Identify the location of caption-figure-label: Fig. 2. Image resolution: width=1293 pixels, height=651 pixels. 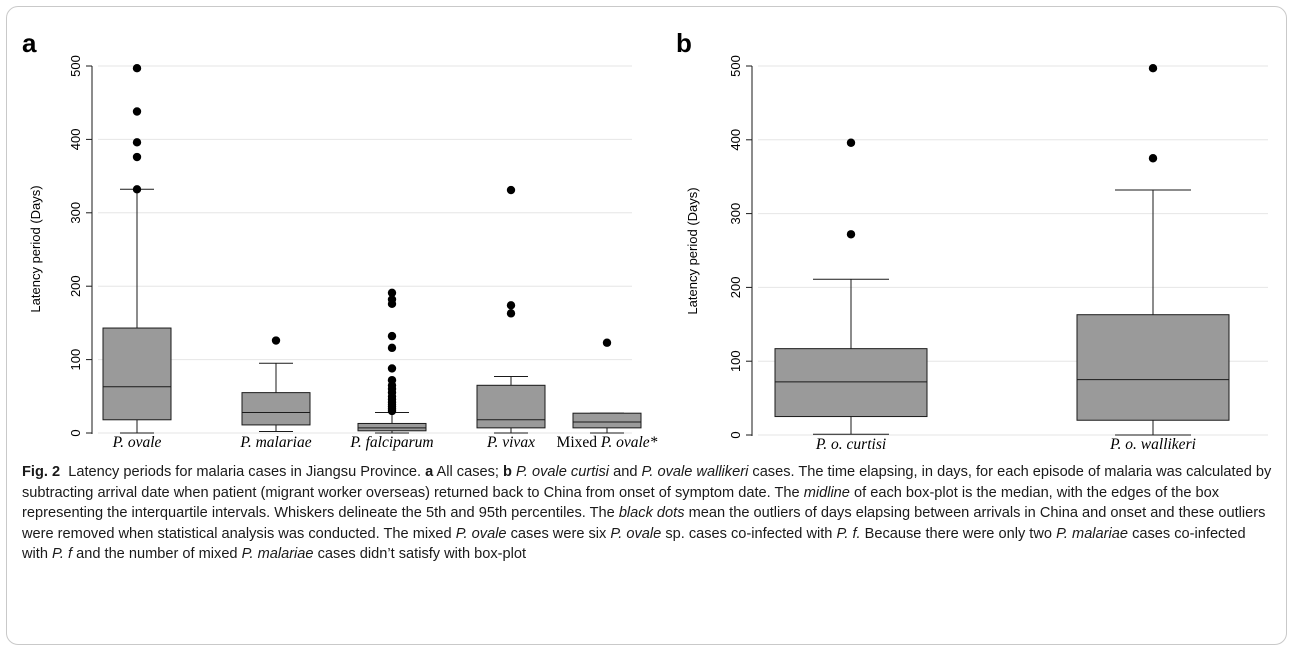
(41, 472).